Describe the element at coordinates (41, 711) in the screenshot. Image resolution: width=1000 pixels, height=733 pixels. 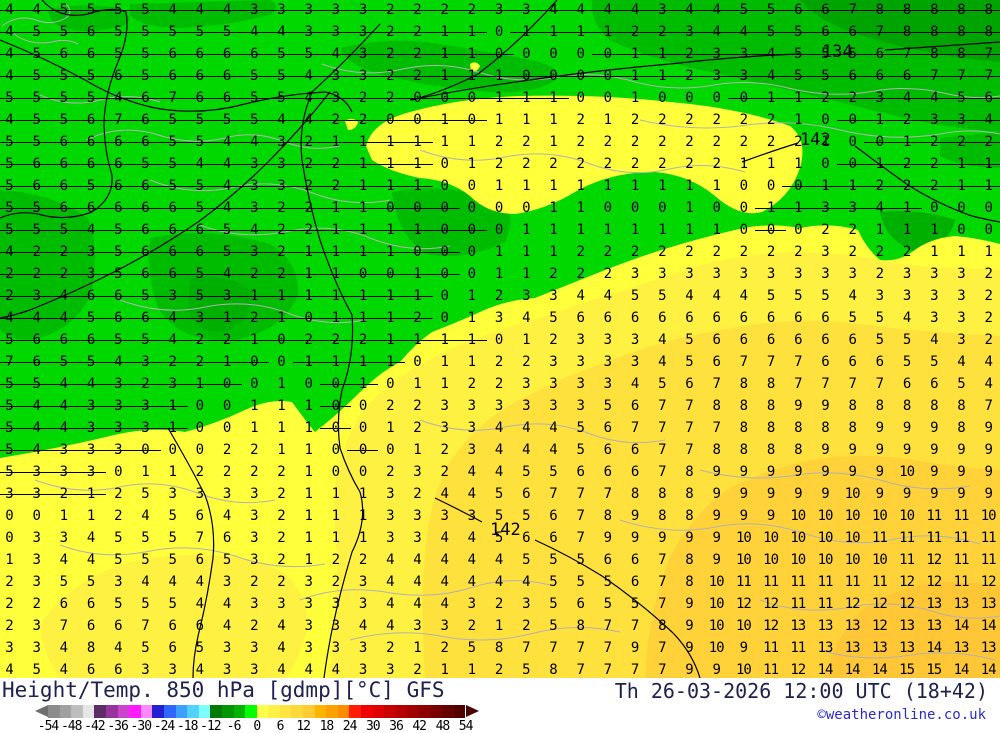
I see `scale-left-arrow-icon` at that location.